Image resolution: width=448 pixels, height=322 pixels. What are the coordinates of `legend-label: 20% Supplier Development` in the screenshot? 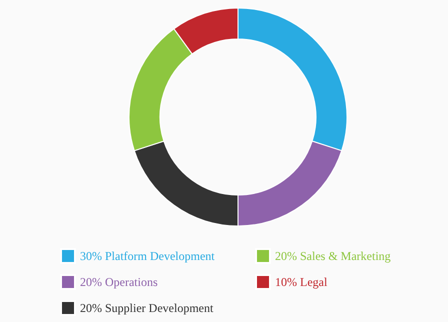 It's located at (147, 308).